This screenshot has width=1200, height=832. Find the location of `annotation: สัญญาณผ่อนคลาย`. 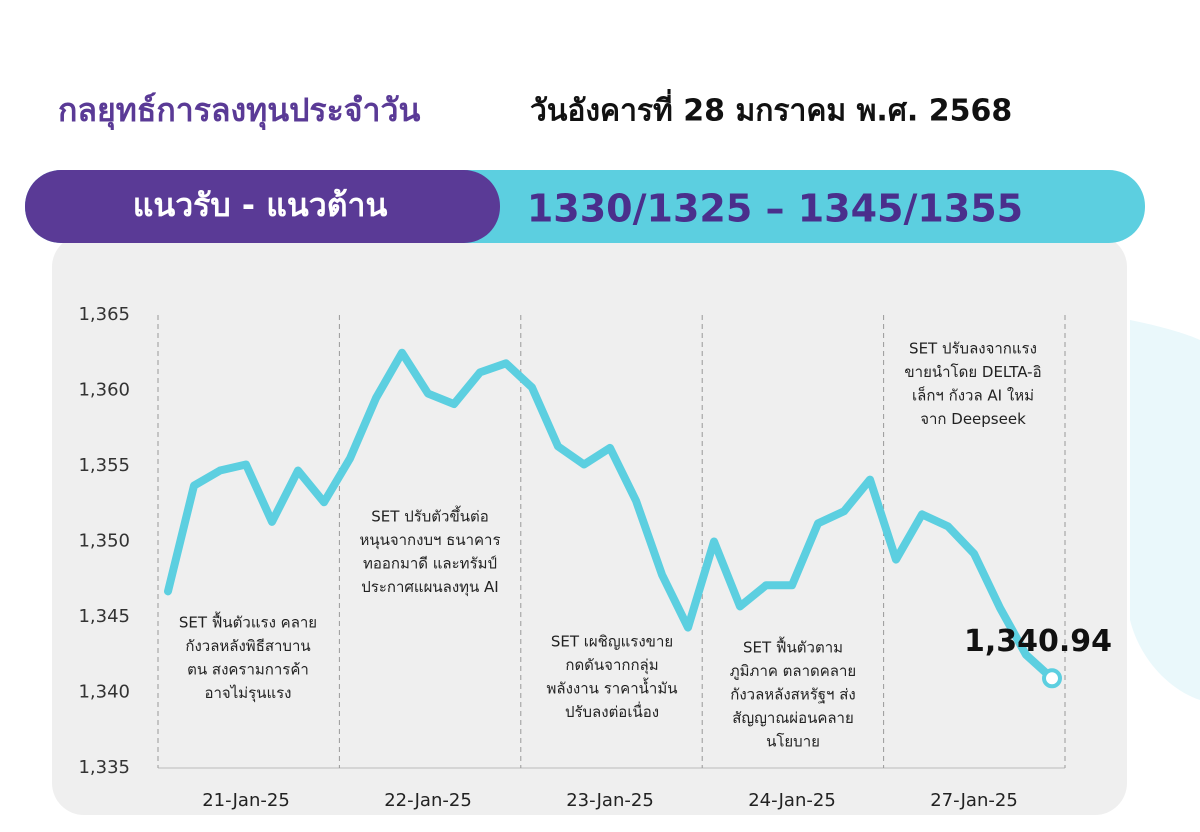

annotation: สัญญาณผ่อนคลาย is located at coordinates (793, 718).